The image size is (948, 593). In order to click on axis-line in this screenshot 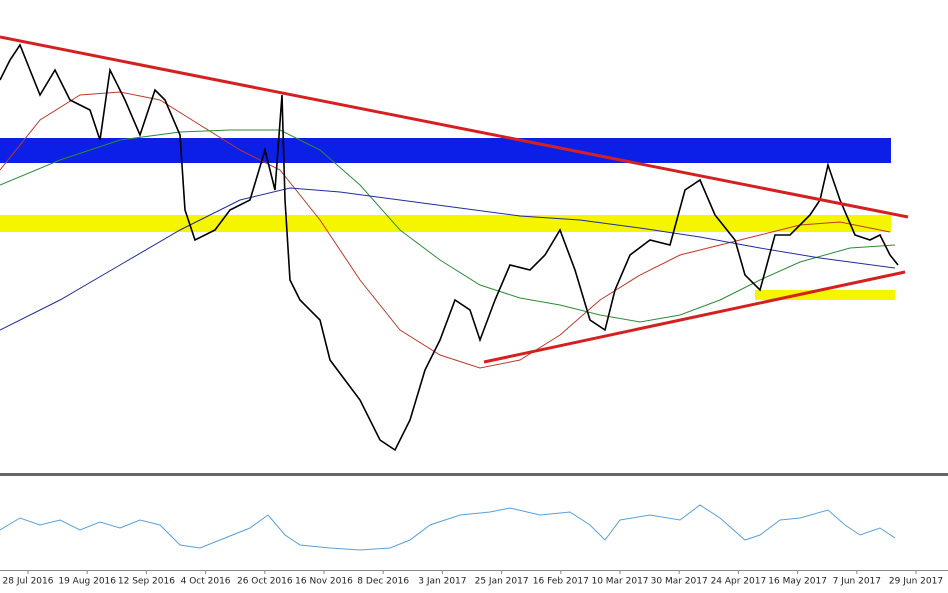, I will do `click(474, 570)`.